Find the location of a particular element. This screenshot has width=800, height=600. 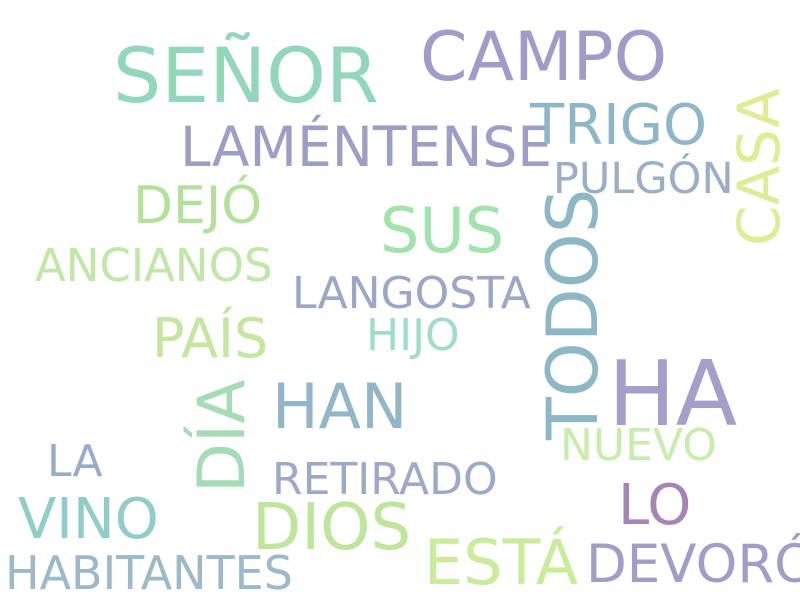

word: DÍA is located at coordinates (222, 436).